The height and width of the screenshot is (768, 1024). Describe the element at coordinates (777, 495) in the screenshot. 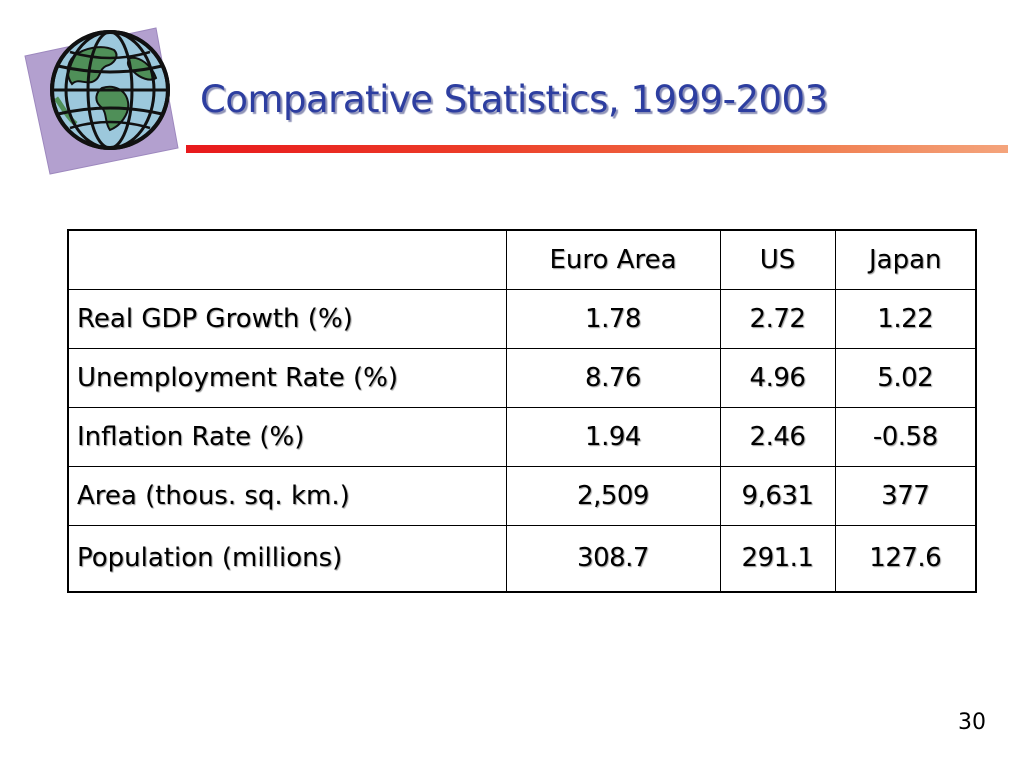

I see `cell-value: 9,631` at that location.